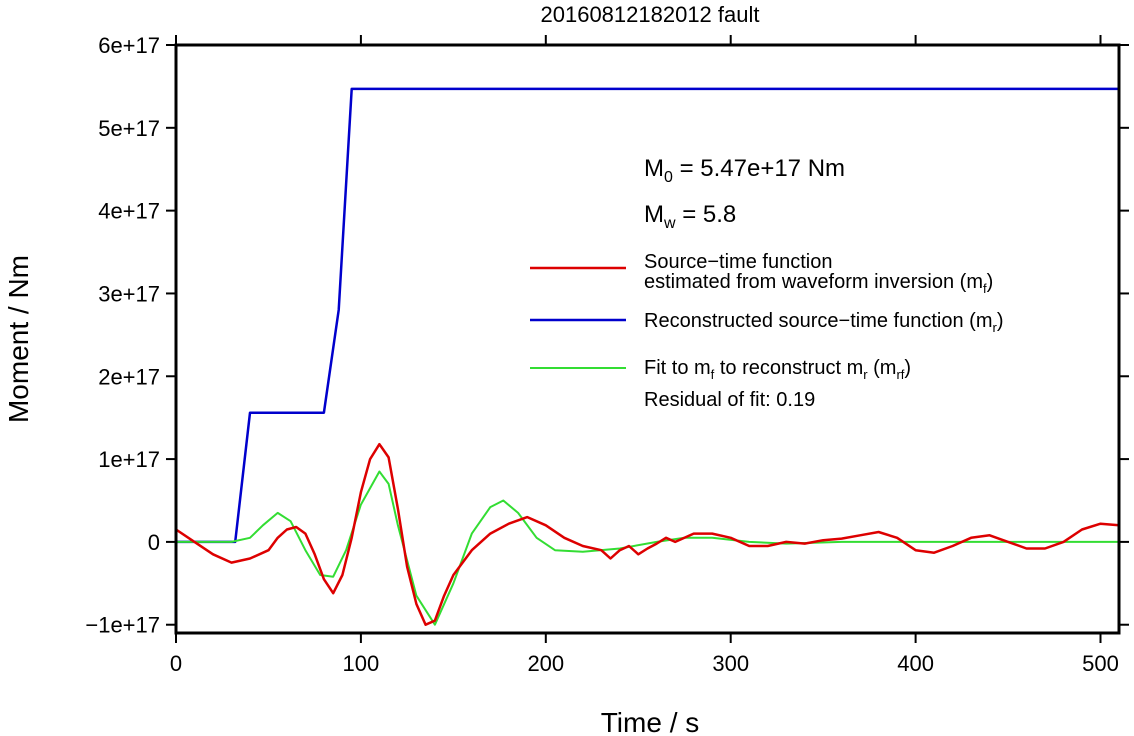 The image size is (1134, 736). Describe the element at coordinates (915, 663) in the screenshot. I see `x-tick-label: 400` at that location.